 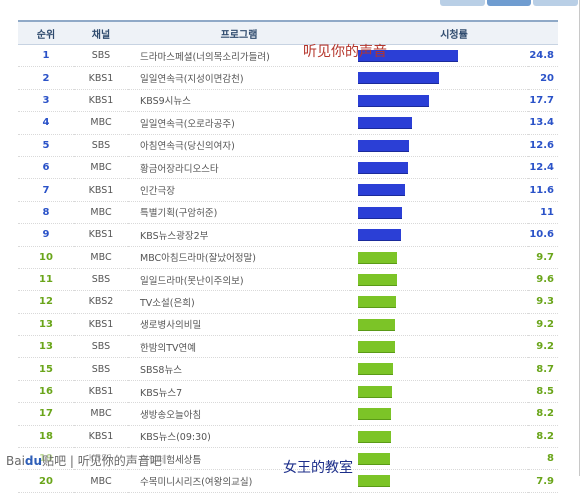 I want to click on rating-value-cell: 13.4, so click(x=543, y=123).